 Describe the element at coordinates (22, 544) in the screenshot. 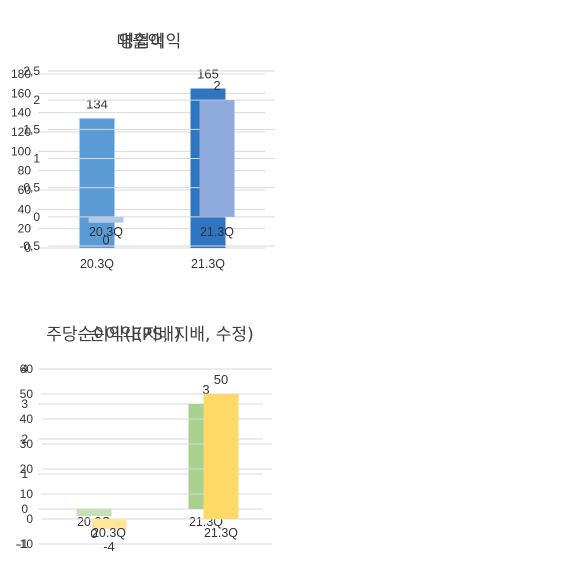

I see `y-tick-label: -1` at that location.